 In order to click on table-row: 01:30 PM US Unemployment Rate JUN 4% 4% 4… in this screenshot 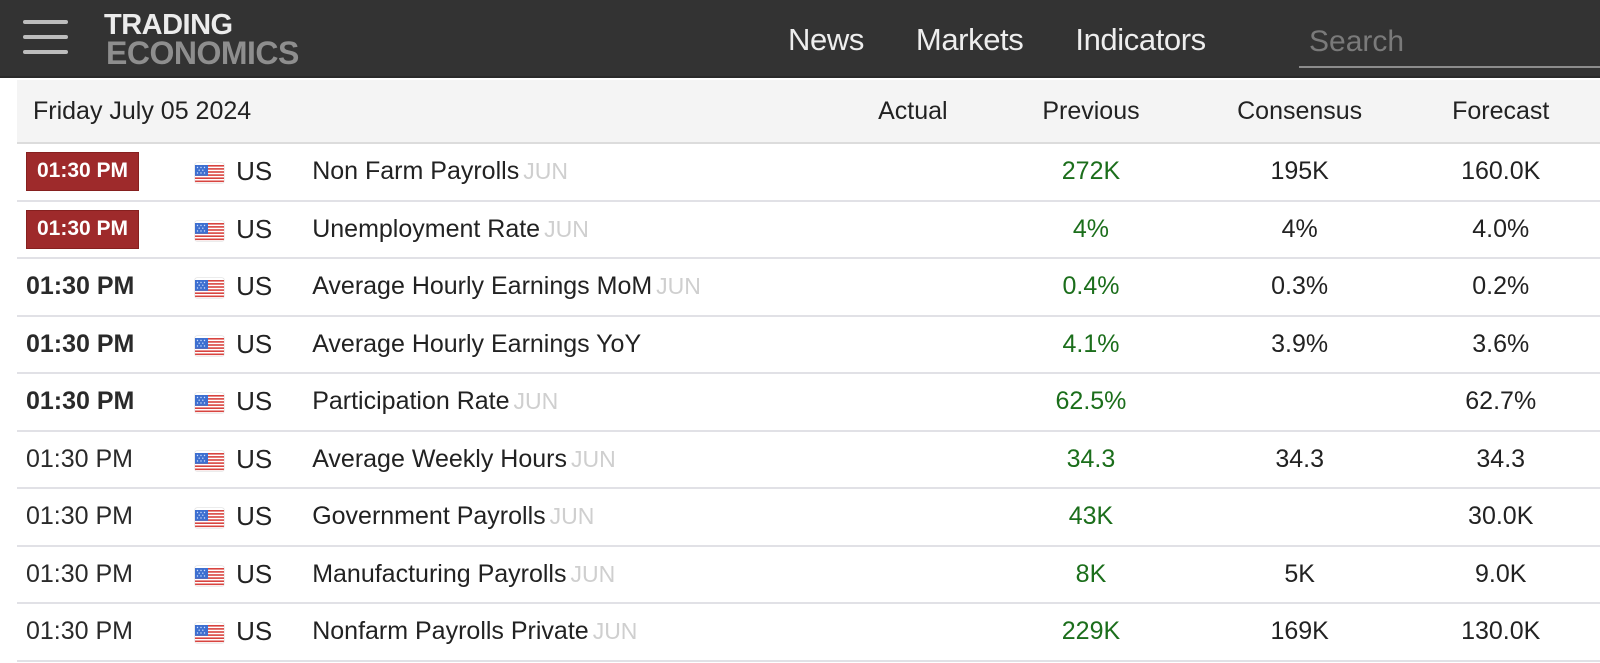, I will do `click(808, 230)`.